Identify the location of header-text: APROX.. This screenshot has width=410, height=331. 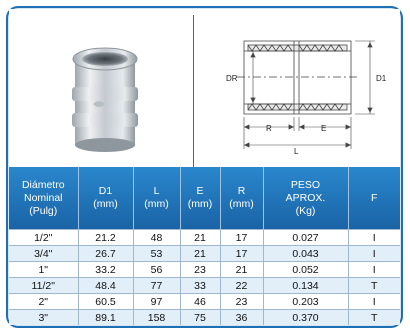
(305, 197).